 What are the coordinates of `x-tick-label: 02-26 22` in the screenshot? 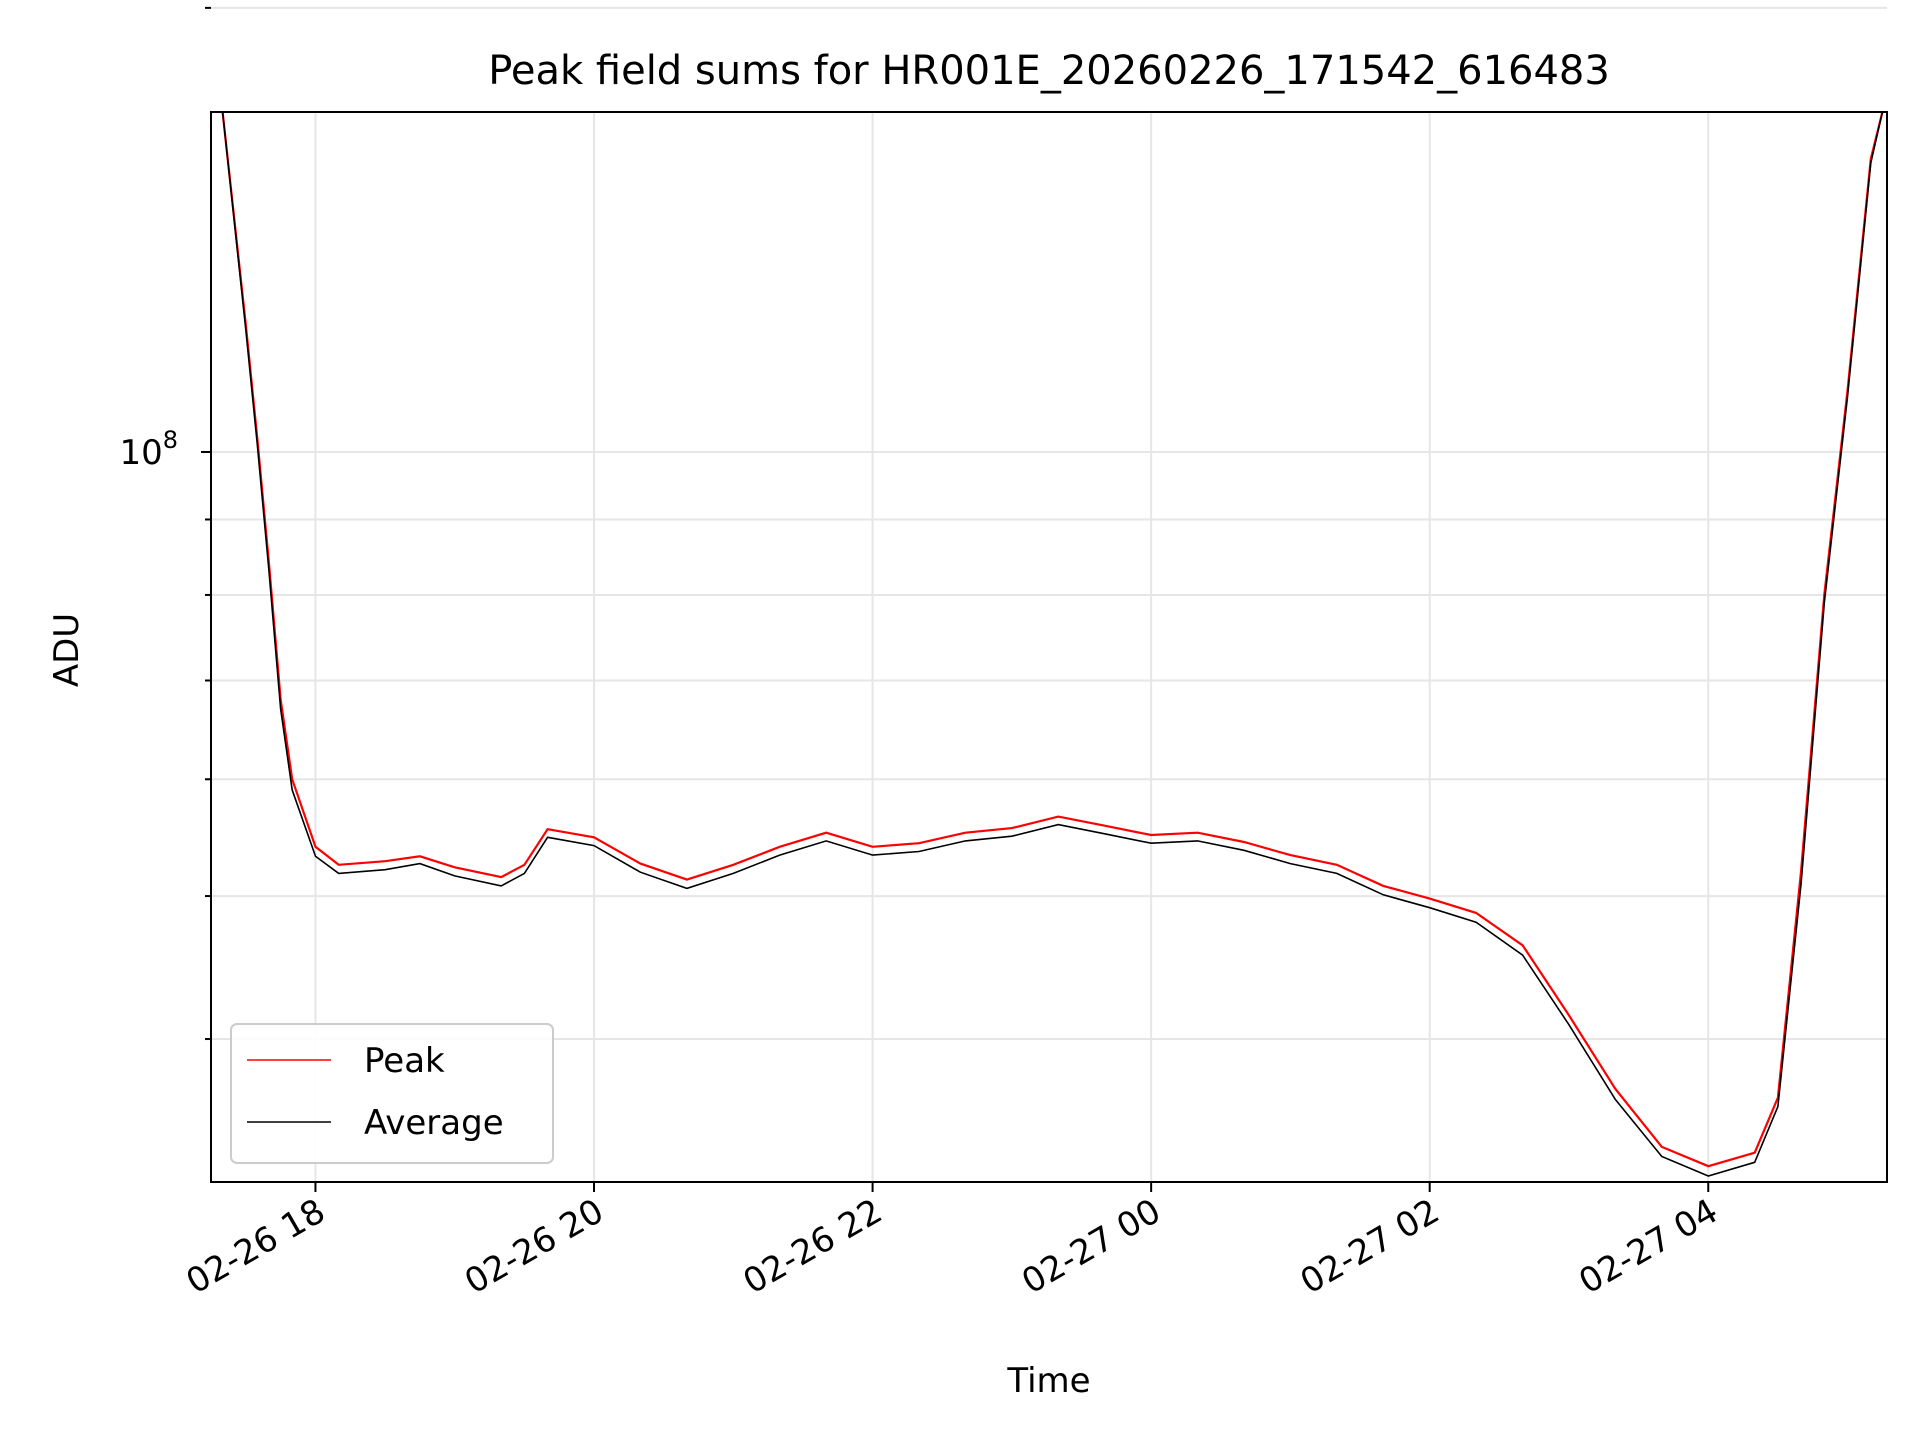 It's located at (813, 1246).